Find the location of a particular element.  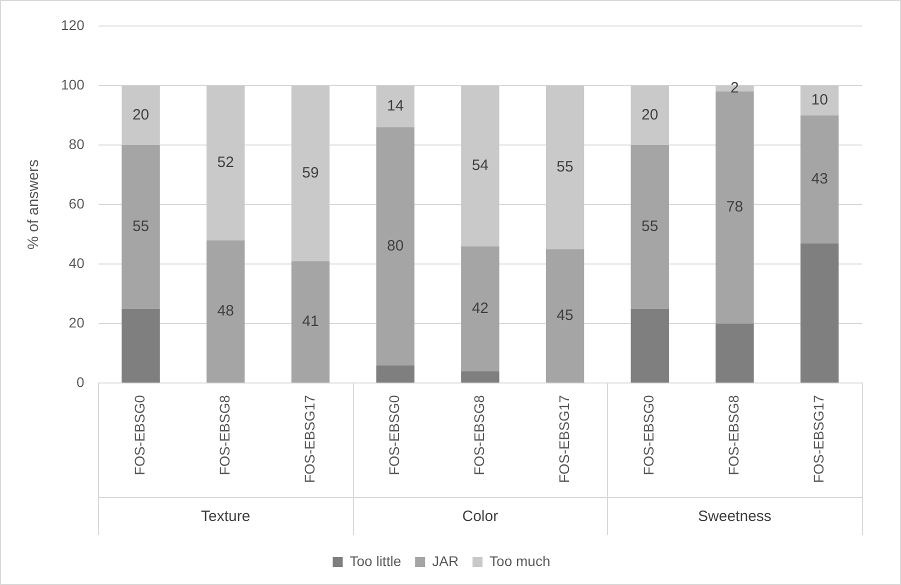

data-label: 45 is located at coordinates (565, 315).